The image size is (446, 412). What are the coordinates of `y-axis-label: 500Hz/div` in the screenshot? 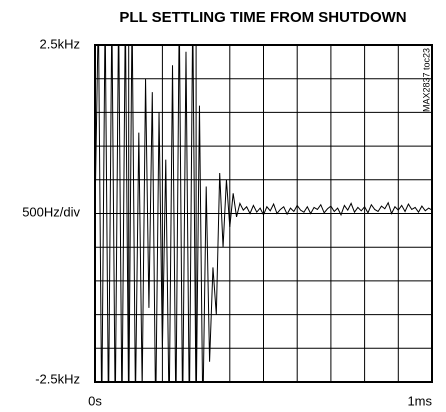 It's located at (51, 211).